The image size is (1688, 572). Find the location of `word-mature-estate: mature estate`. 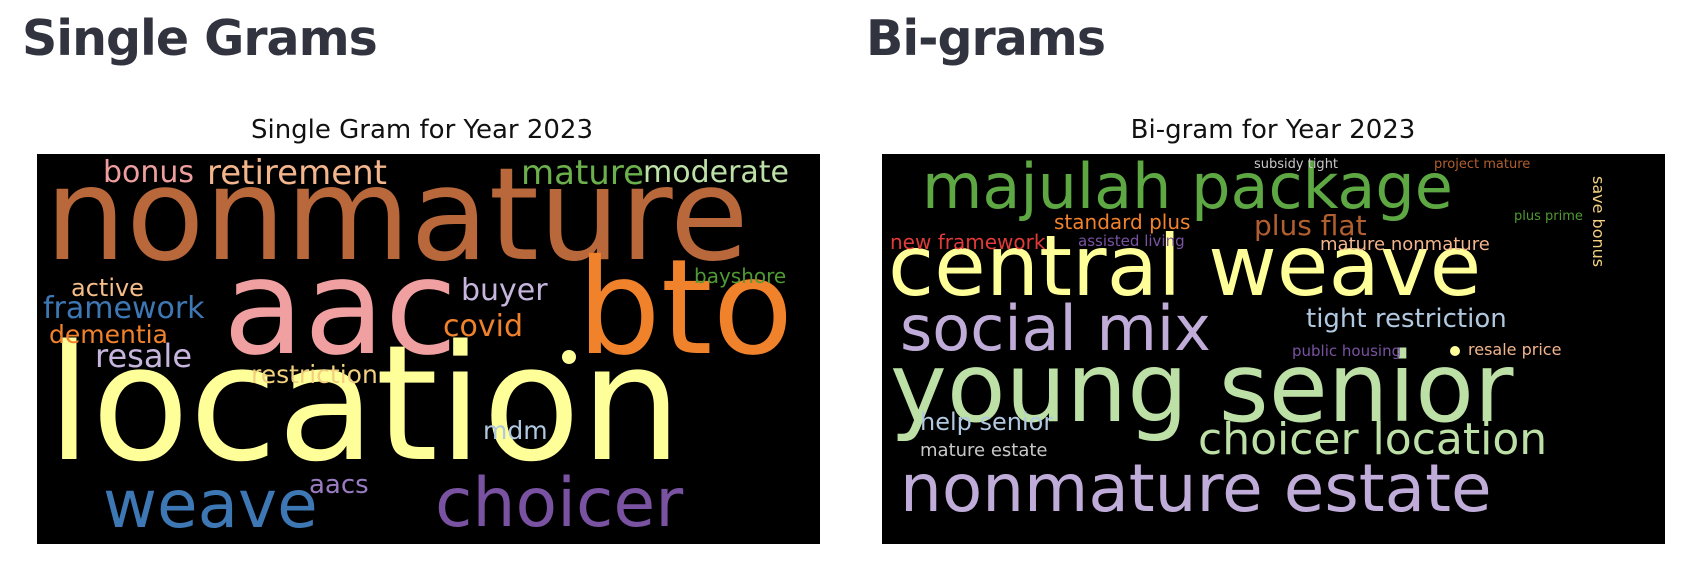

word-mature-estate: mature estate is located at coordinates (984, 450).